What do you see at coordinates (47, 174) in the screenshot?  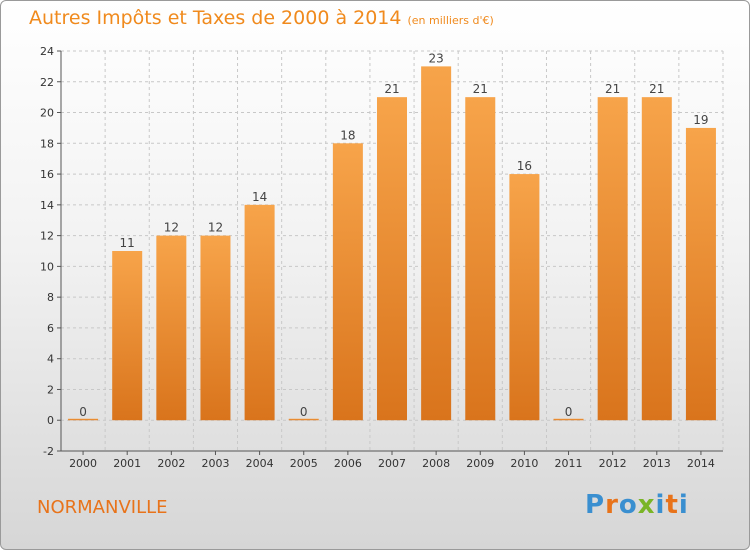 I see `y-tick-label: 16` at bounding box center [47, 174].